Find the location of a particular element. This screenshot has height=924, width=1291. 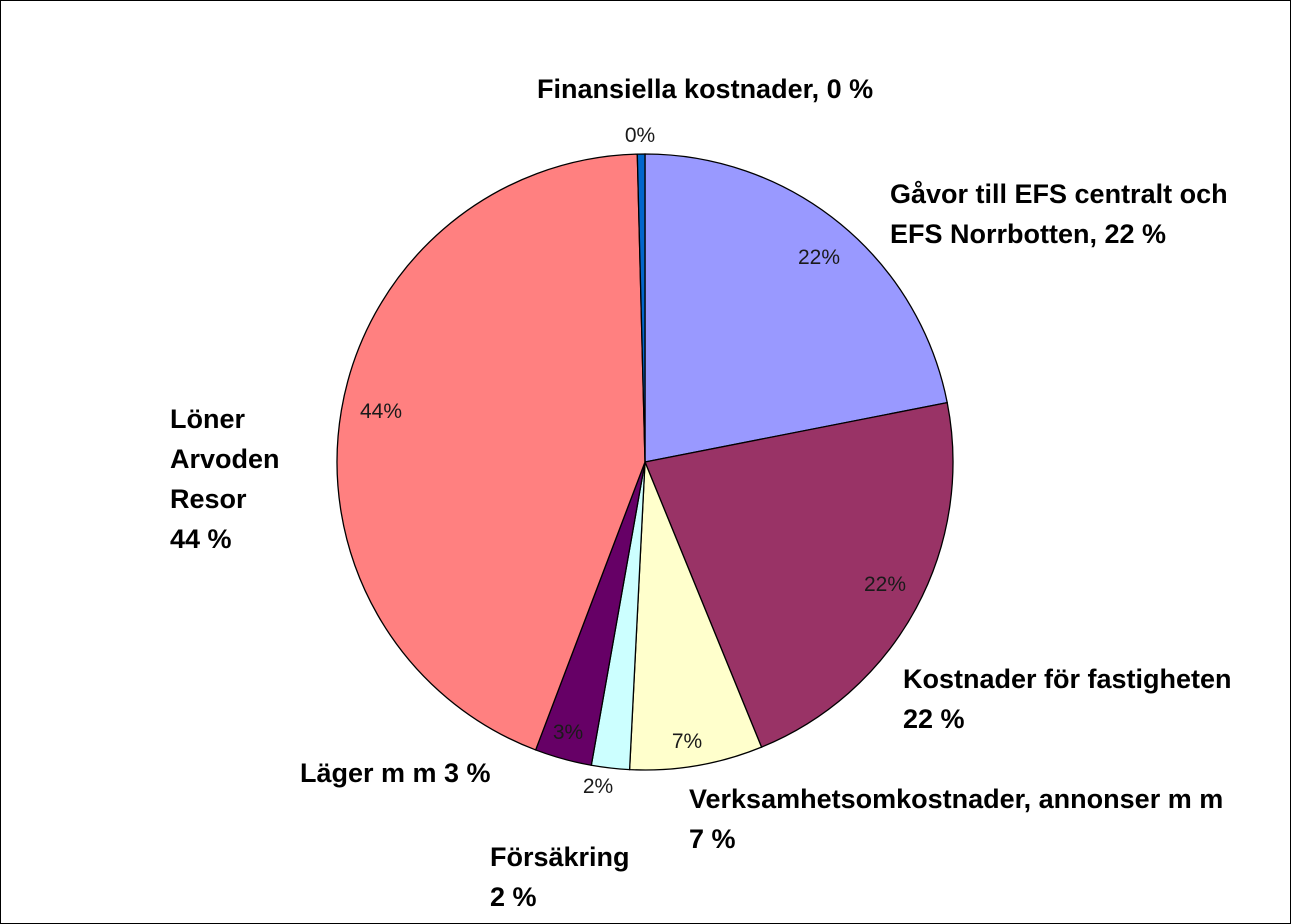

slice-category-label: Kostnader för fastigheten is located at coordinates (1067, 679).